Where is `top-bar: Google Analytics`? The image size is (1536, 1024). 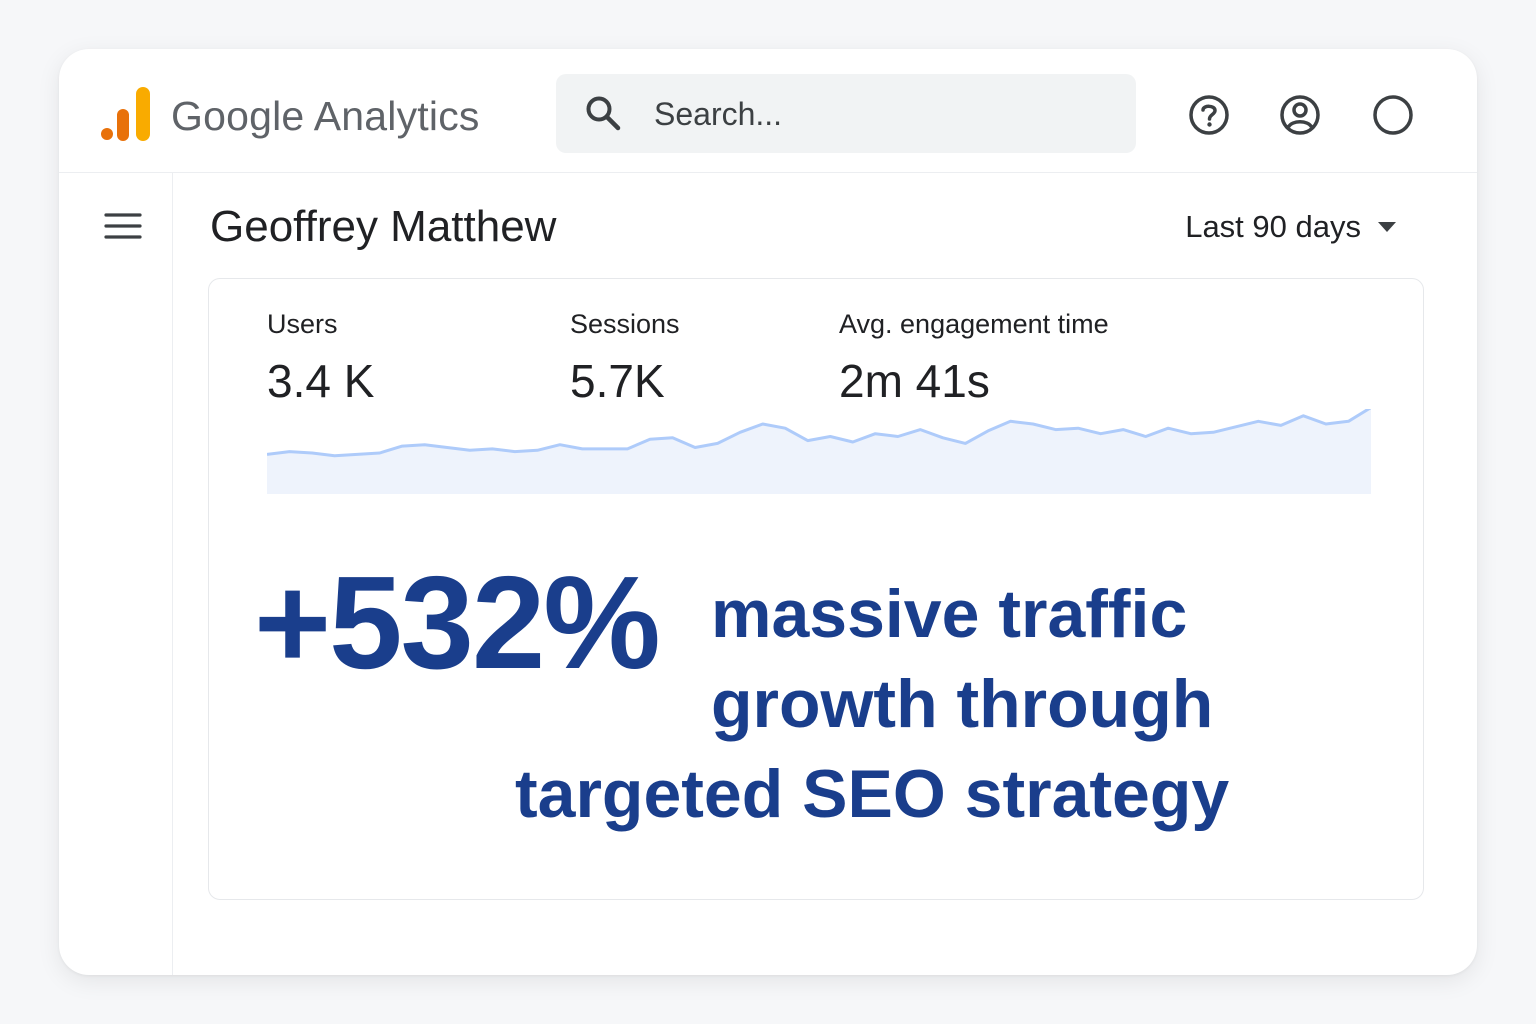 top-bar: Google Analytics is located at coordinates (768, 111).